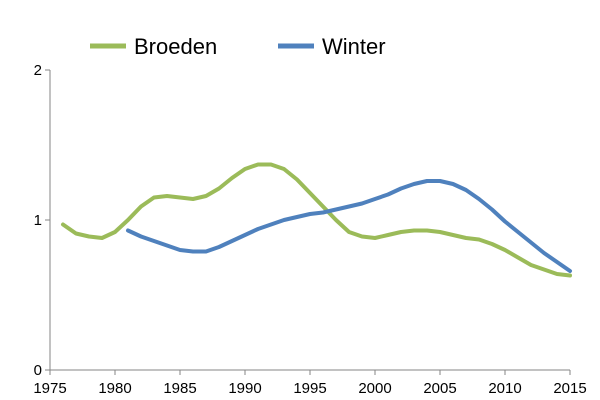 The height and width of the screenshot is (400, 600). What do you see at coordinates (175, 46) in the screenshot?
I see `legend-label-broeden: Broeden` at bounding box center [175, 46].